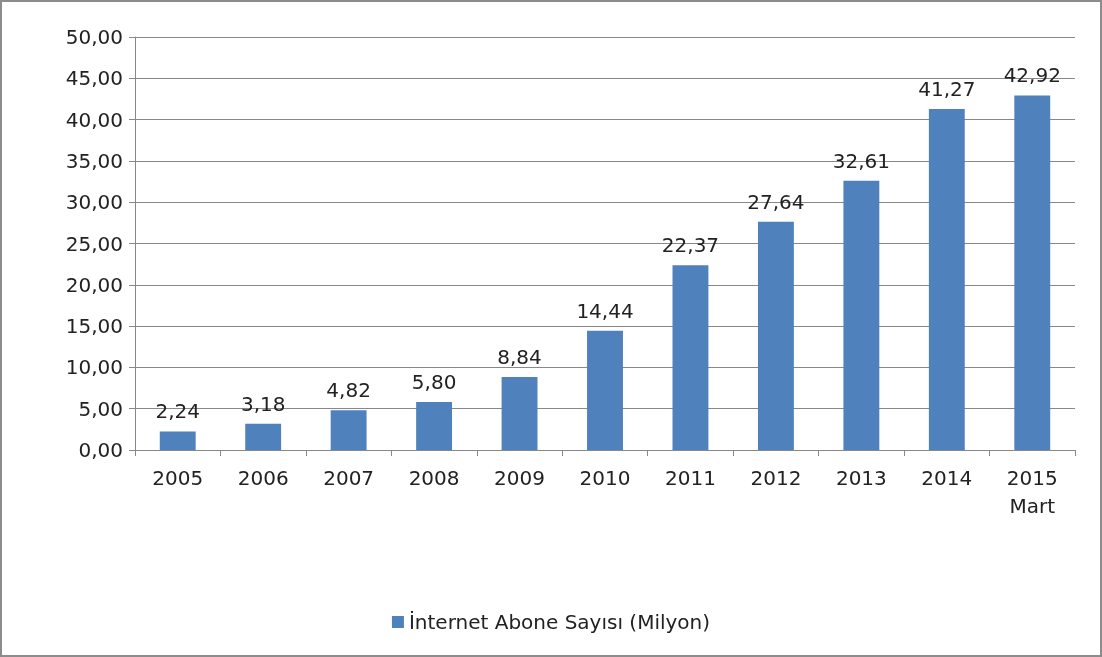  I want to click on data-label: 32,61, so click(861, 160).